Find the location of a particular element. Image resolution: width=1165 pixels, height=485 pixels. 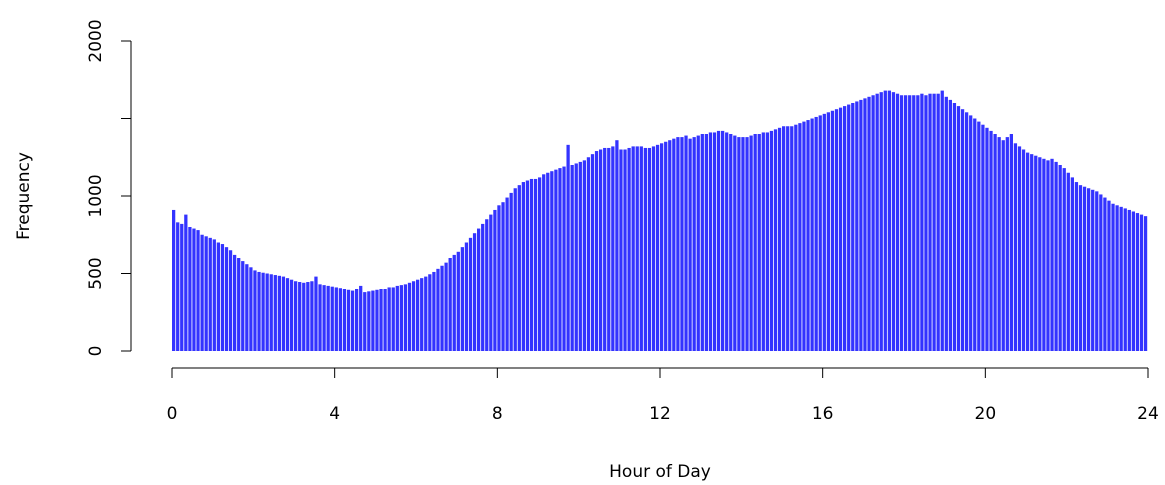

x-tick-label: 4 is located at coordinates (334, 414).